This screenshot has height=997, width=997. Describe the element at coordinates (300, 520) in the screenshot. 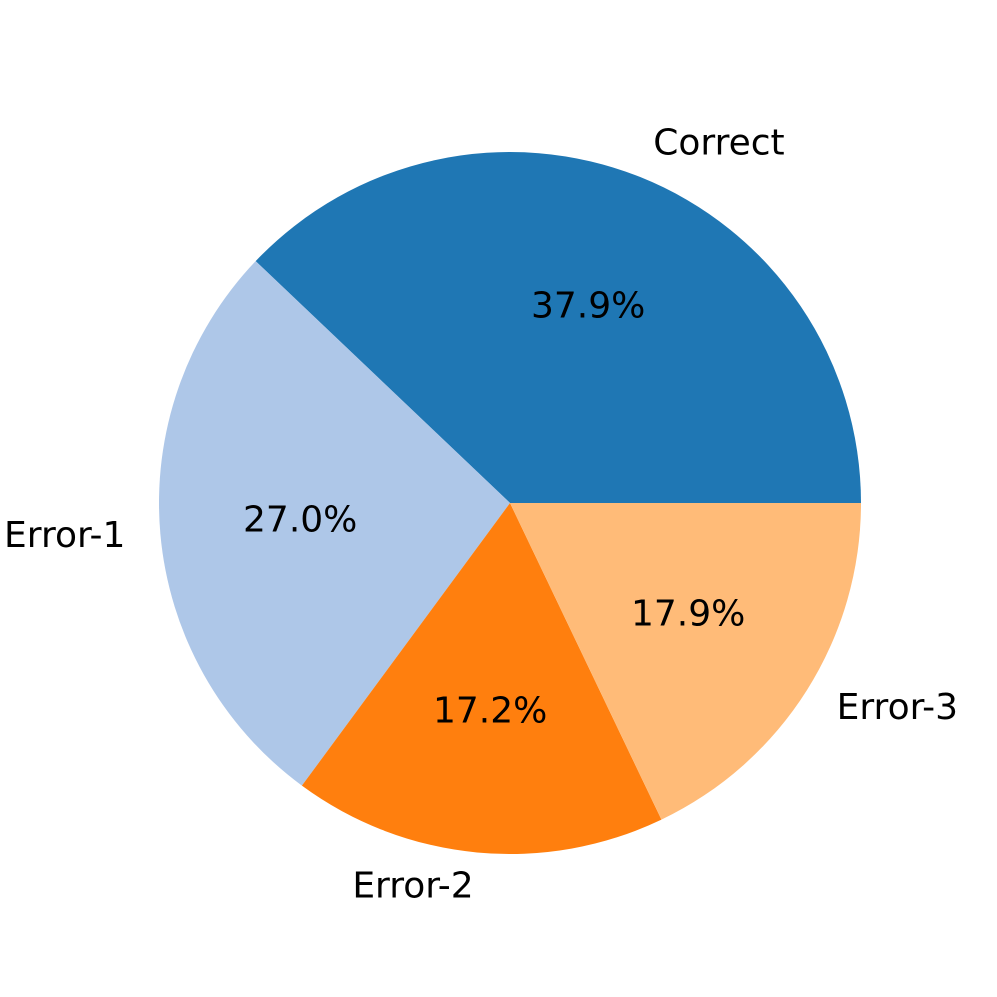

I see `percent-label: 27.0%` at that location.